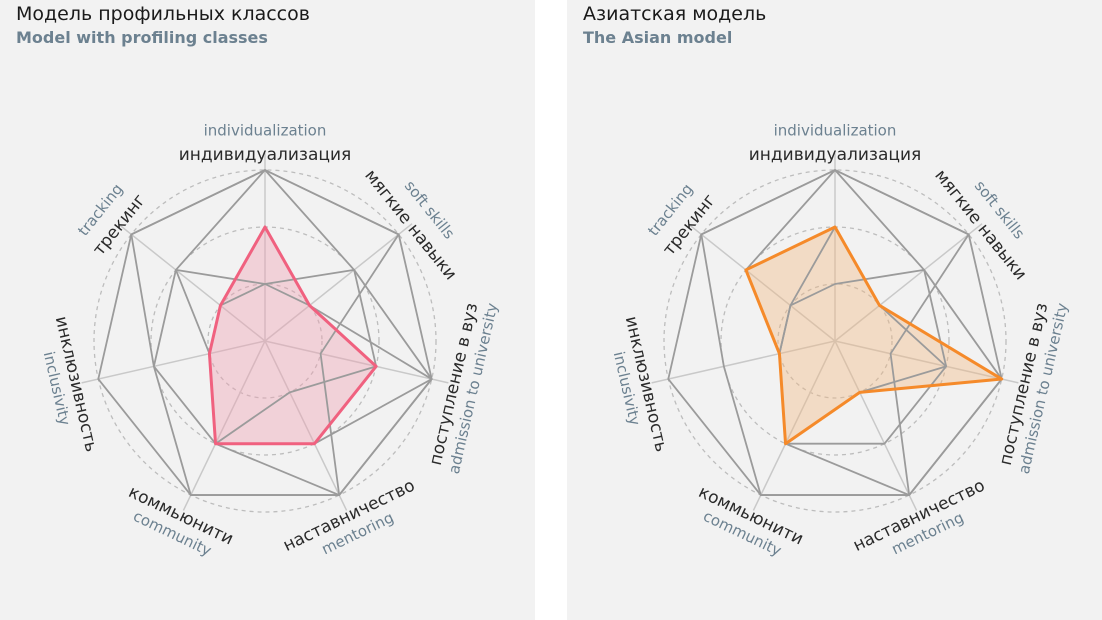  What do you see at coordinates (163, 14) in the screenshot?
I see `chart-title: Модель профильных классов` at bounding box center [163, 14].